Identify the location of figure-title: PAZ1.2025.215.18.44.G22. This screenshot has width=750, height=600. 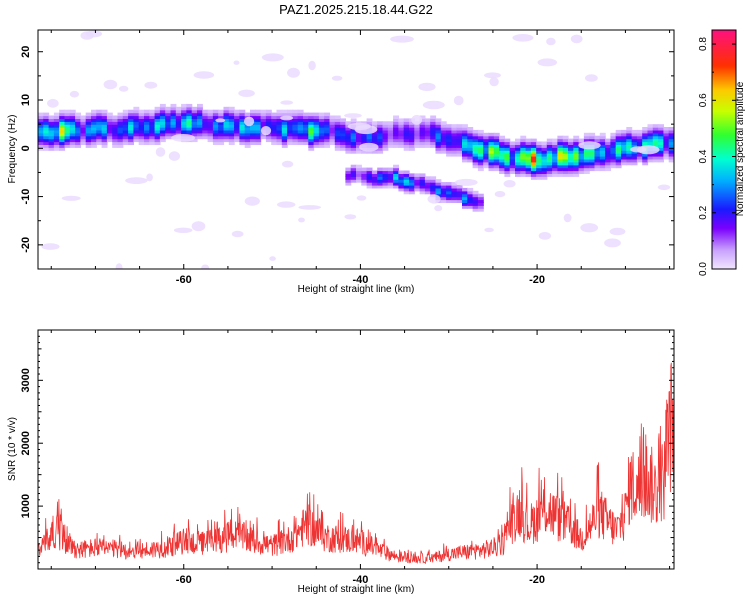
(356, 9).